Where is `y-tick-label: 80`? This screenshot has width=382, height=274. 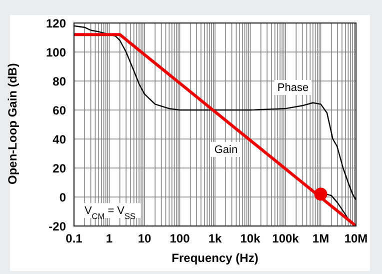 y-tick-label: 80 is located at coordinates (59, 81).